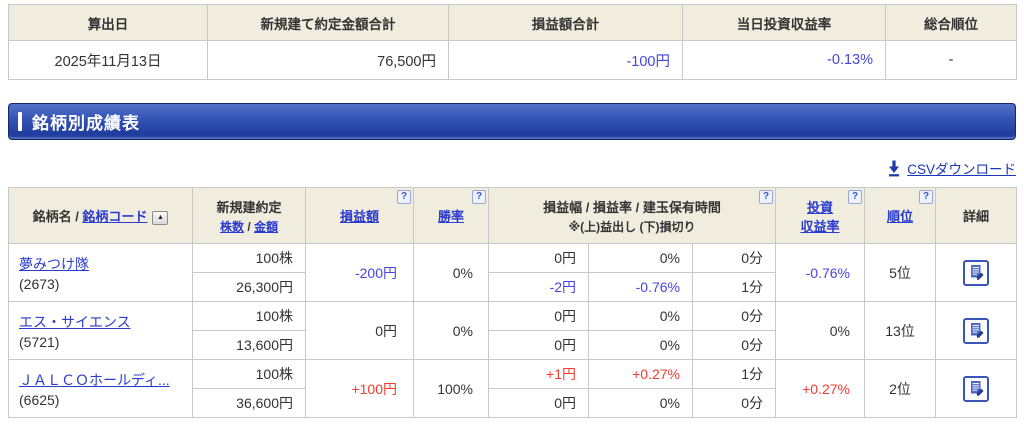 This screenshot has height=425, width=1024. Describe the element at coordinates (100, 272) in the screenshot. I see `stock-name-cell: 夢みつけ隊 (2673)` at that location.